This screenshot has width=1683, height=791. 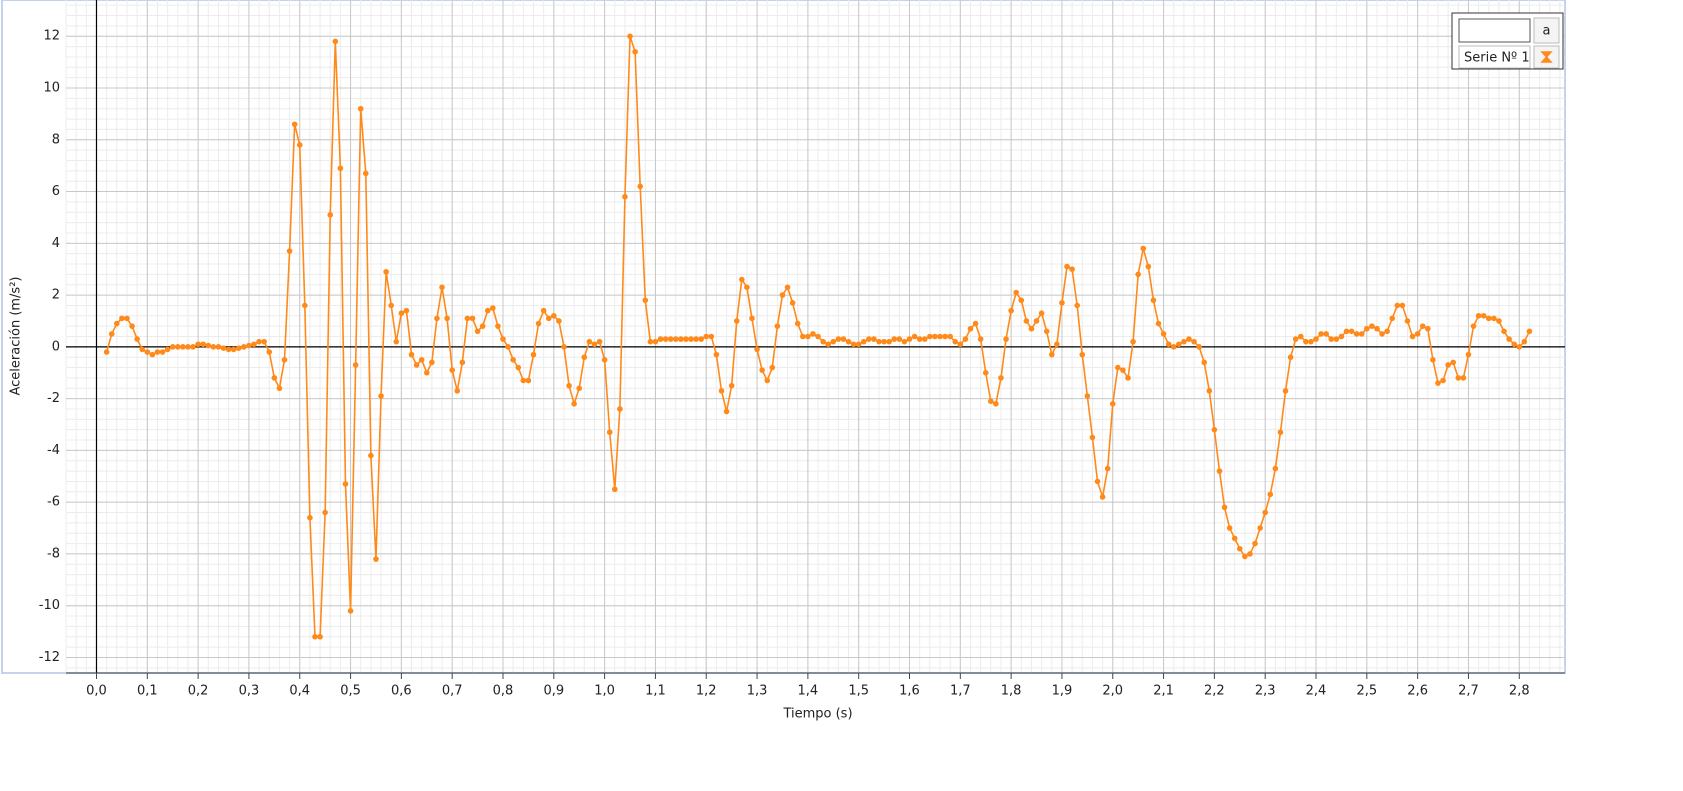 I want to click on x-tick-label: 2,6, so click(x=1417, y=691).